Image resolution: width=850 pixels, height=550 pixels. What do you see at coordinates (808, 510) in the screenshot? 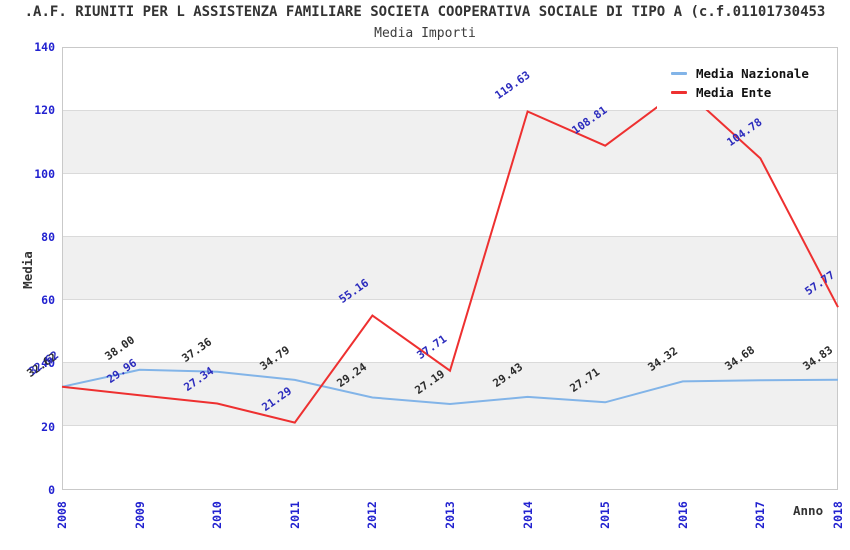
I see `x-axis-title: Anno` at bounding box center [808, 510].